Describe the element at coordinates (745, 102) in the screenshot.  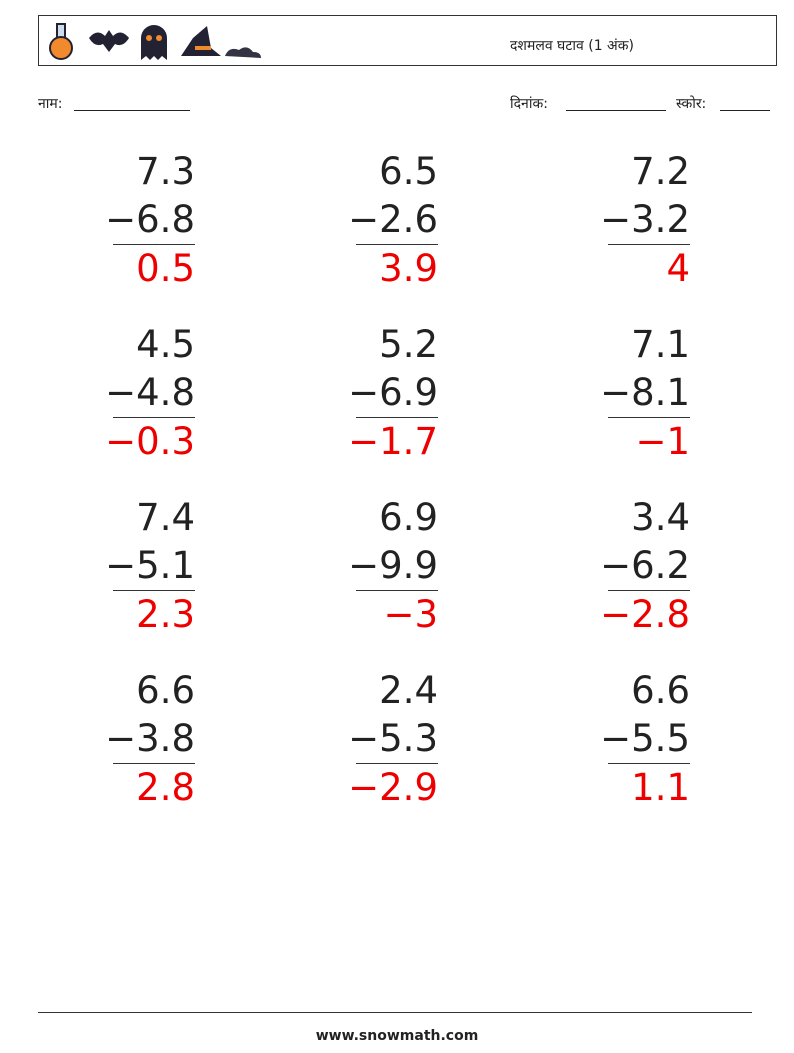
I see `score-blank` at that location.